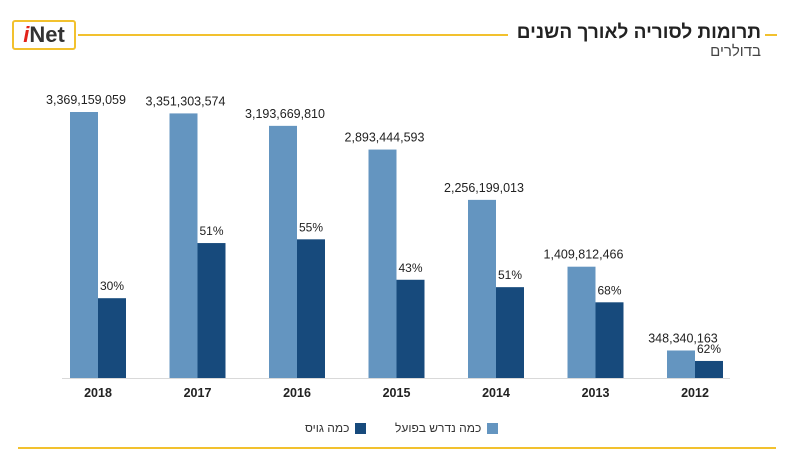  What do you see at coordinates (198, 393) in the screenshot?
I see `x-tick-label: 2017` at bounding box center [198, 393].